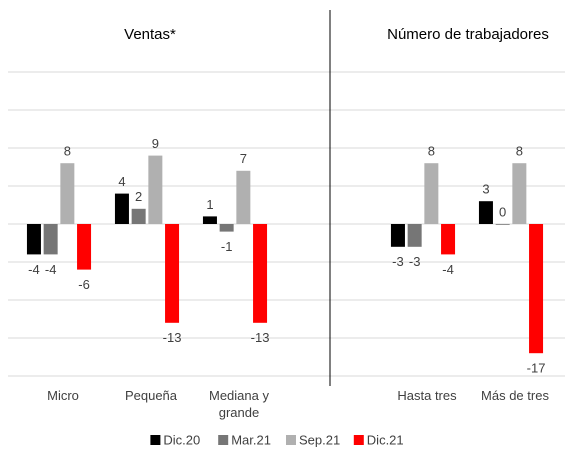 This screenshot has width=572, height=452. What do you see at coordinates (243, 158) in the screenshot?
I see `data-label: 7` at bounding box center [243, 158].